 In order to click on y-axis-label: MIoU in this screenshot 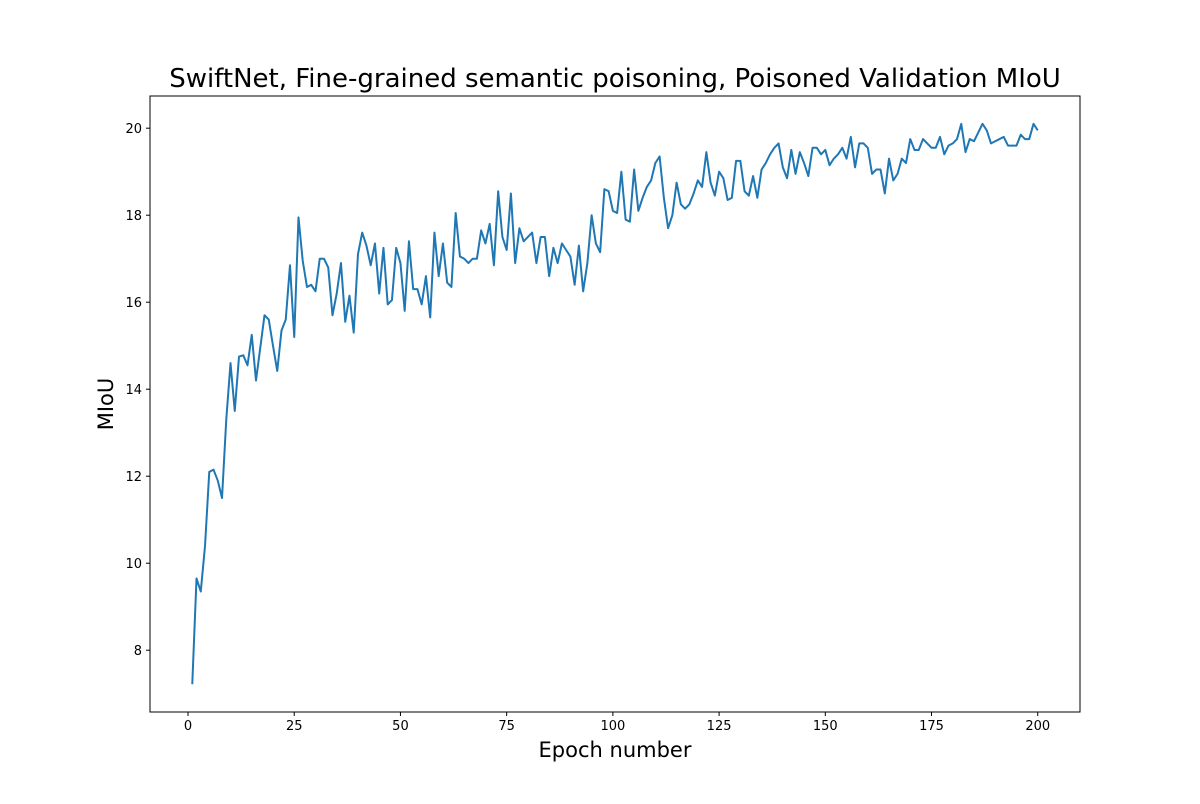, I will do `click(106, 404)`.